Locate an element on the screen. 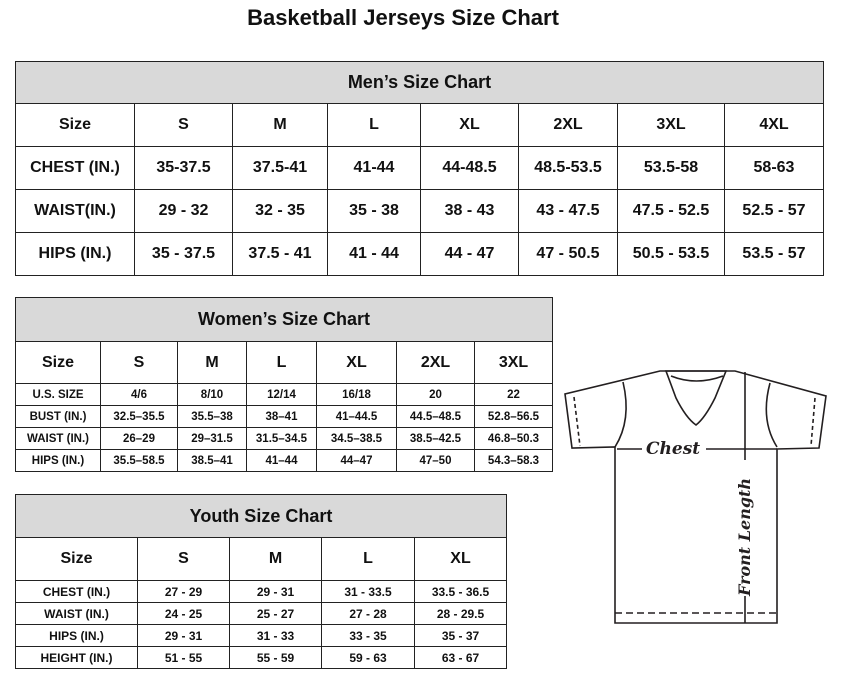  column-header: L is located at coordinates (281, 362).